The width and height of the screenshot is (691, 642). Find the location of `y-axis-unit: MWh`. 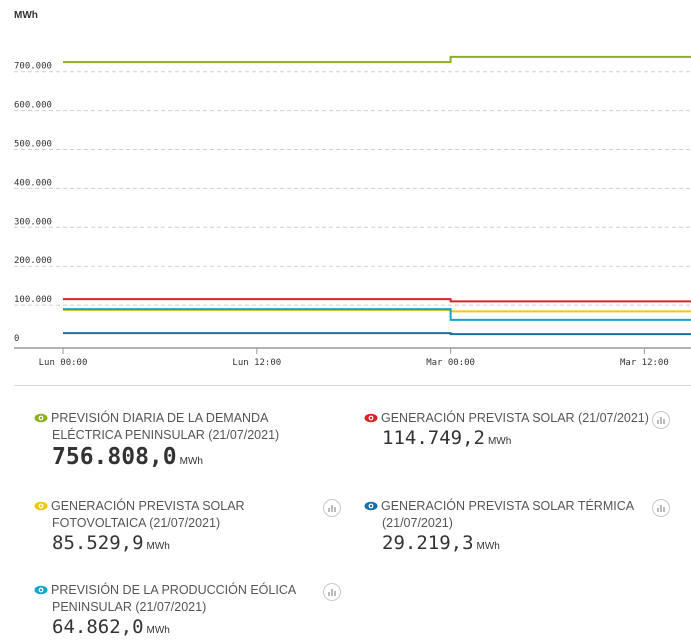

y-axis-unit: MWh is located at coordinates (26, 15).